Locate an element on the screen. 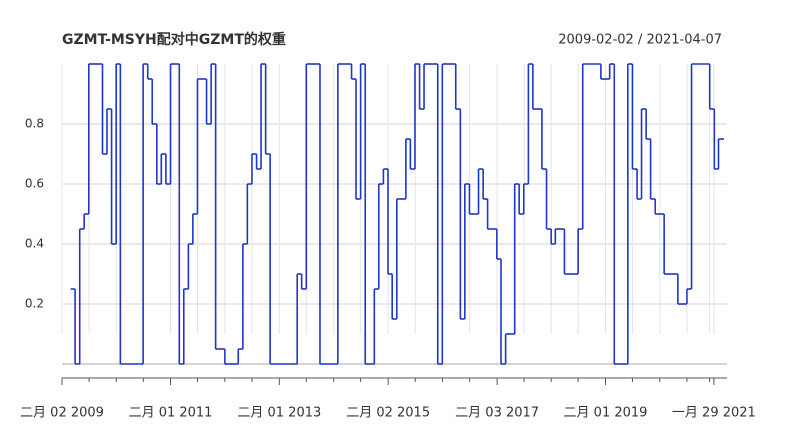 Image resolution: width=789 pixels, height=431 pixels. x-tick-label: 二月 02 2015 is located at coordinates (388, 413).